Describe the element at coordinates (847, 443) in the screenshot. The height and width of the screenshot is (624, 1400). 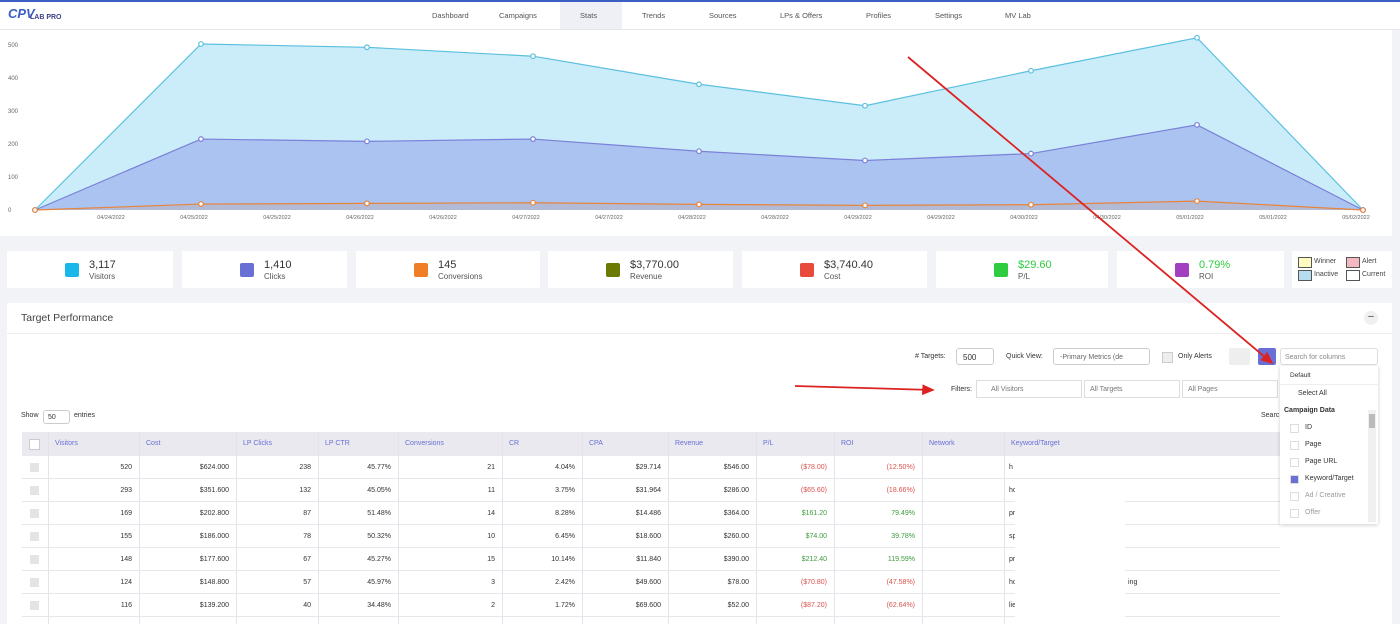
I see `column-header: ROI` at that location.